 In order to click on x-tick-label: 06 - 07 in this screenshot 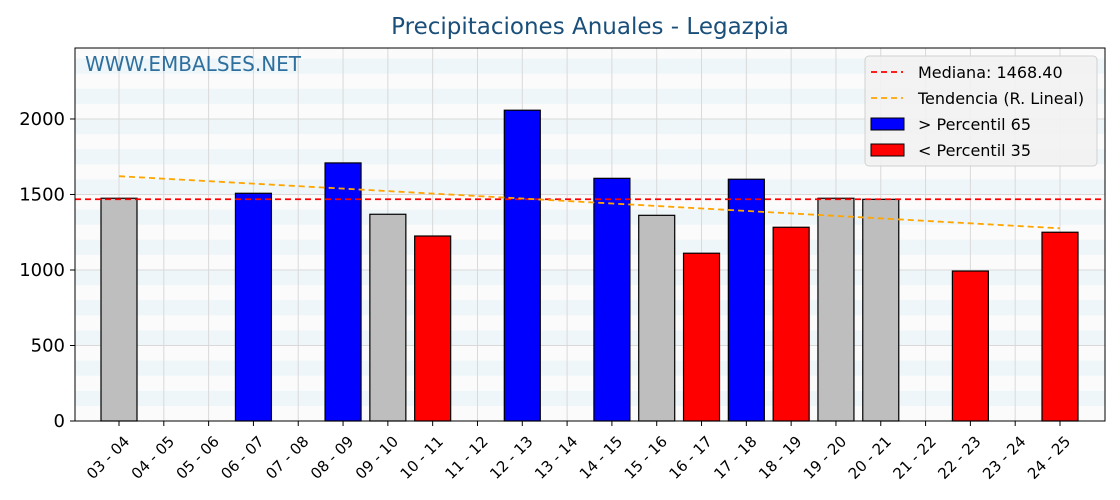, I will do `click(242, 458)`.